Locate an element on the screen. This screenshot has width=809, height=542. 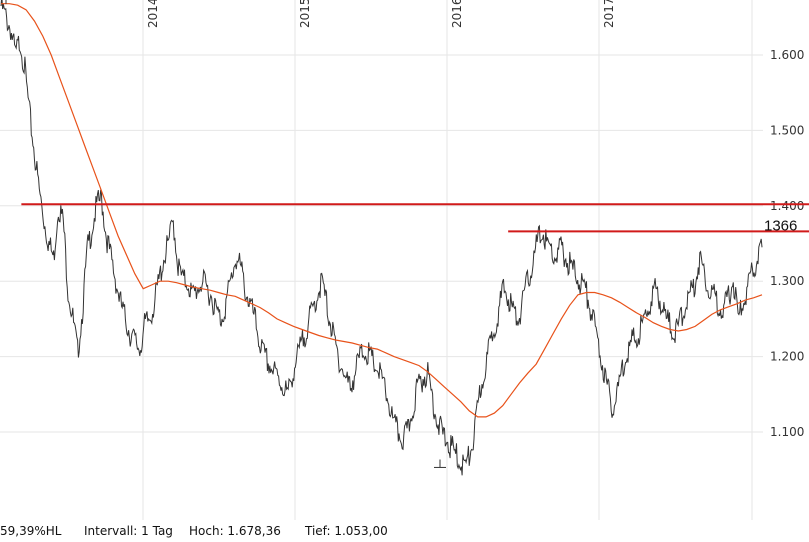
y-tick-label: 1.600 is located at coordinates (787, 55).